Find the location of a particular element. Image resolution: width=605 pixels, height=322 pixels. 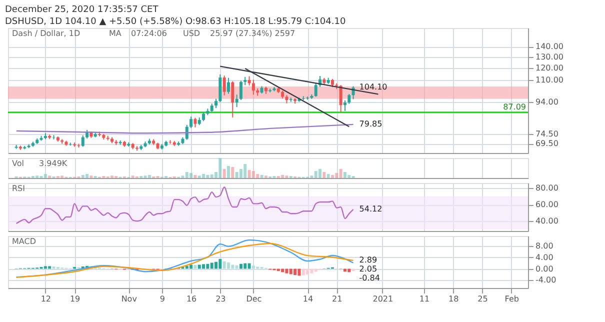

annotation: RSI is located at coordinates (18, 188).